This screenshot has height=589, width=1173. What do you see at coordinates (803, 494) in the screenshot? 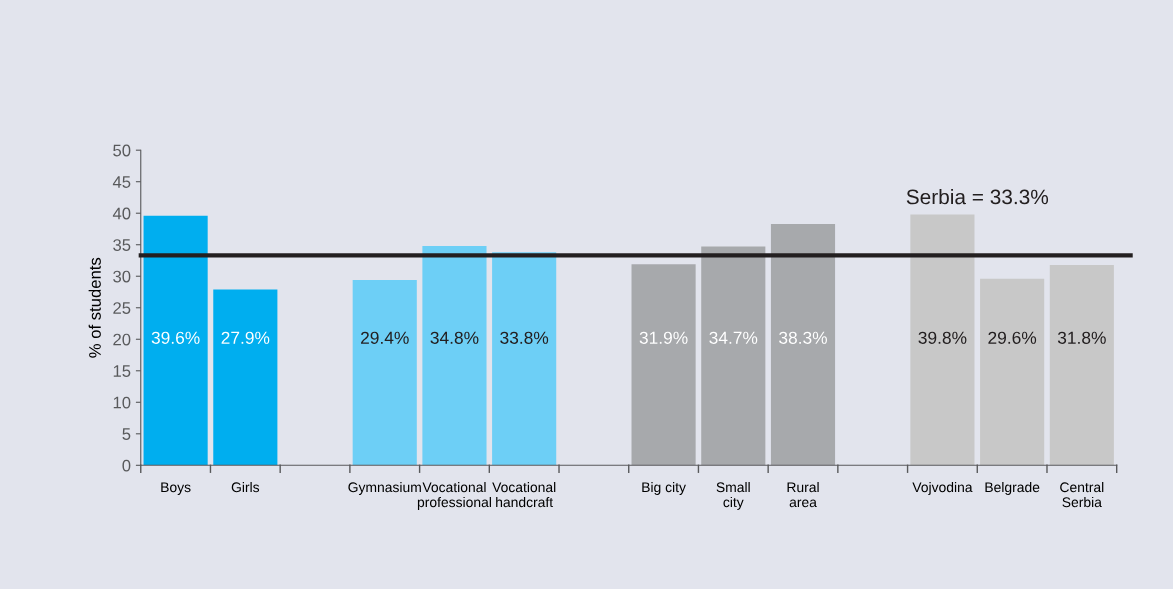
I see `x-tick-label: Rural area` at bounding box center [803, 494].